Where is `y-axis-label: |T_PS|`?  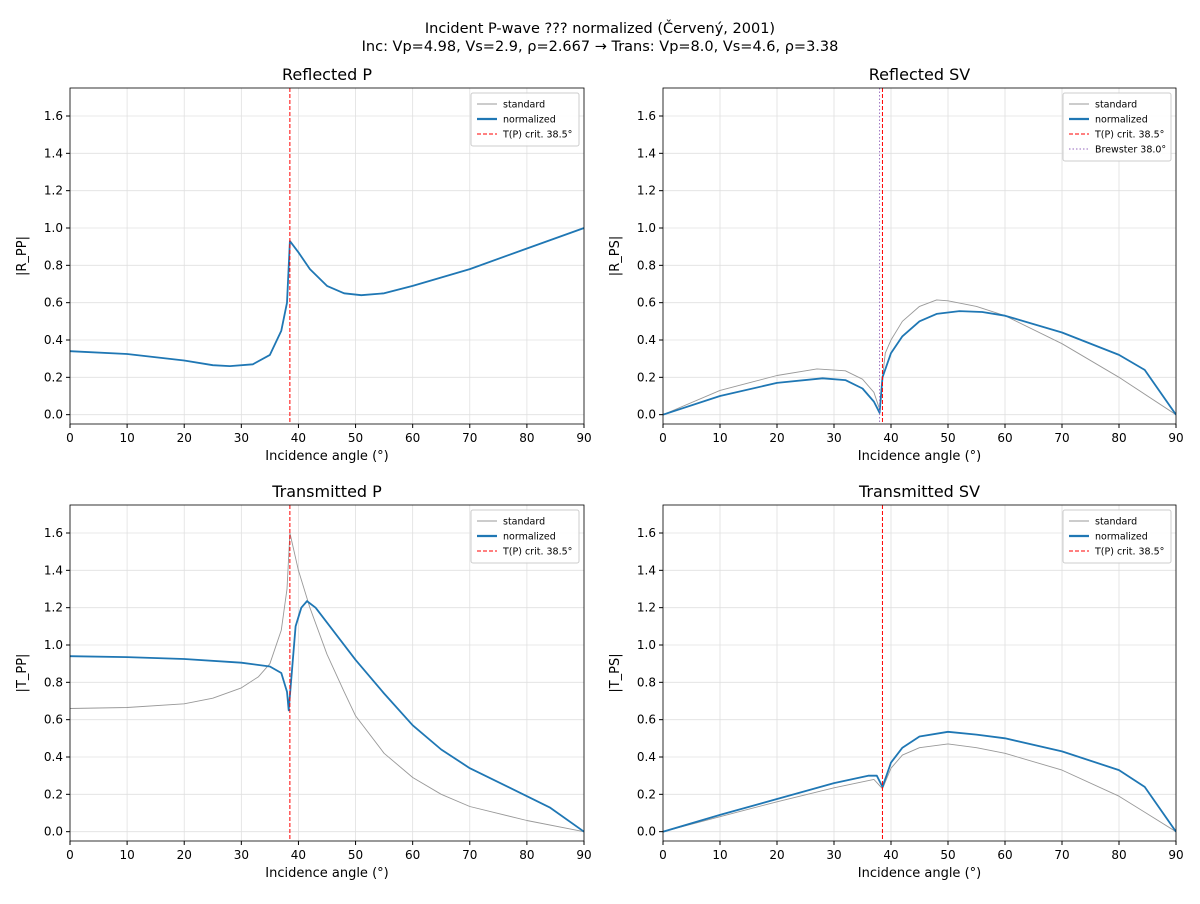
y-axis-label: |T_PS| is located at coordinates (615, 672).